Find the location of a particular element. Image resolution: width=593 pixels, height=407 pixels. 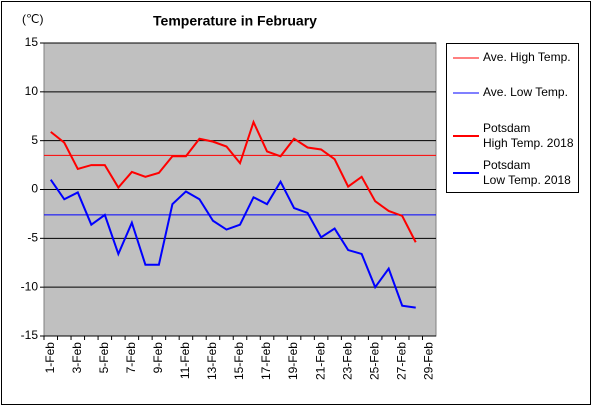

y-tick-label: 5 is located at coordinates (34, 140).